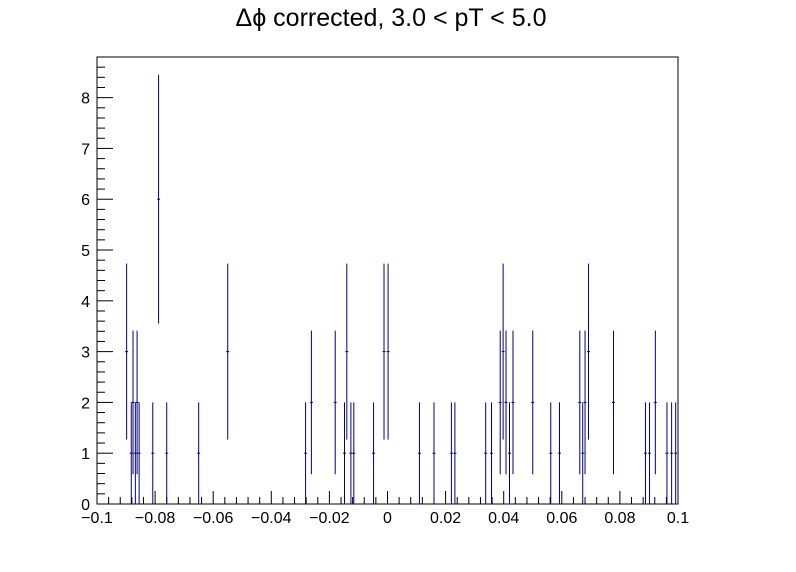 This screenshot has height=572, width=796. I want to click on x-tick-label: −0.1, so click(97, 518).